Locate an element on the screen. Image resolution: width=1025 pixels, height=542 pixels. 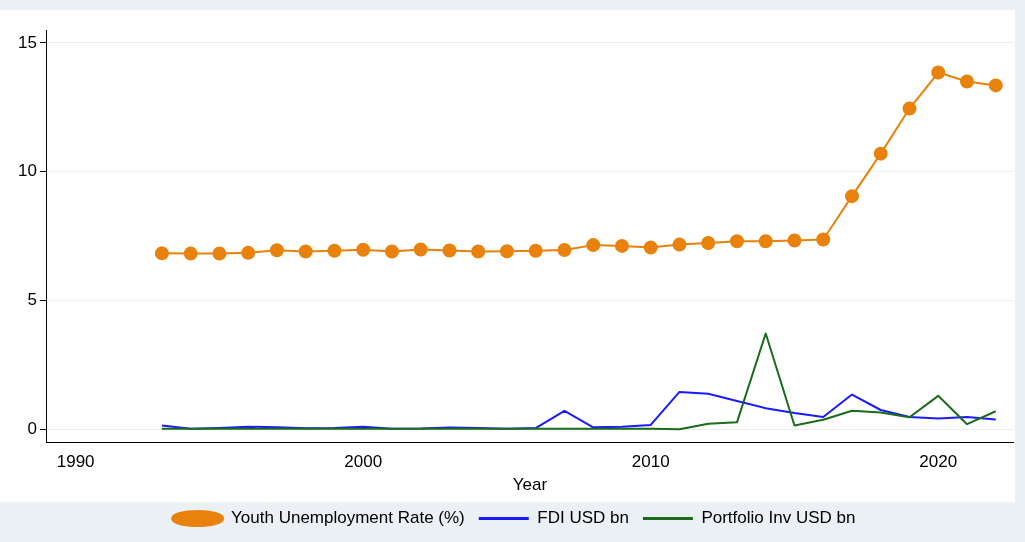
x-tick-label: 1990 is located at coordinates (75, 462).